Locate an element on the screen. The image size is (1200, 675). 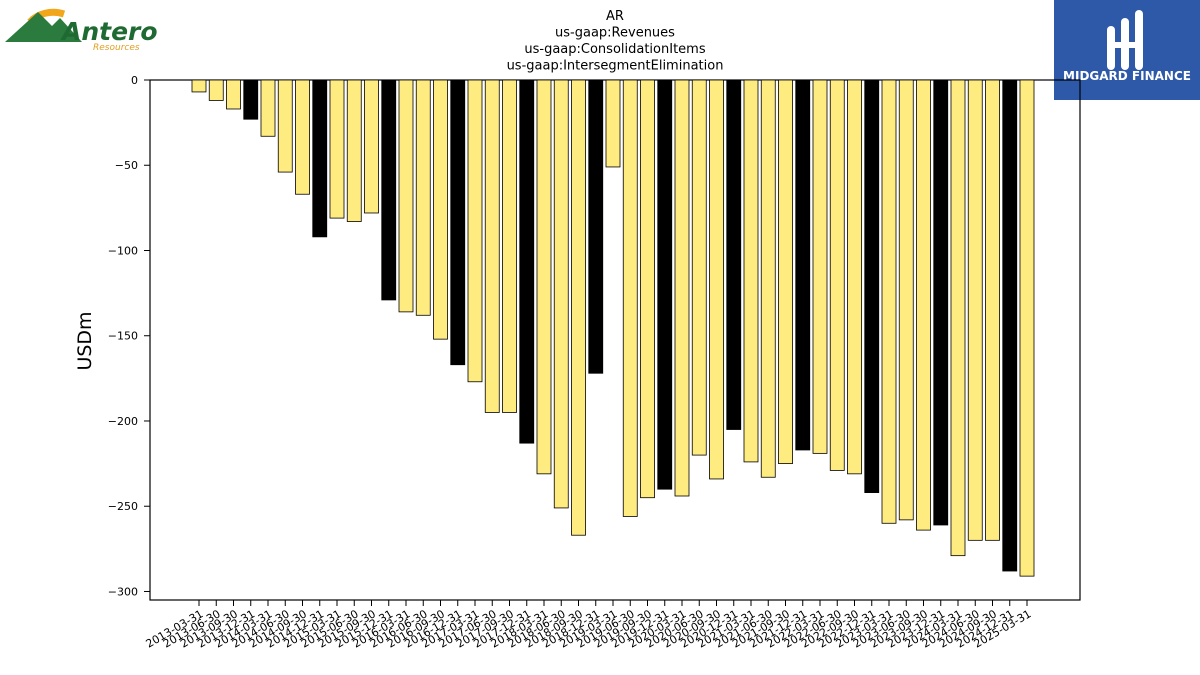
y-tick-label: −50 is located at coordinates (126, 165).